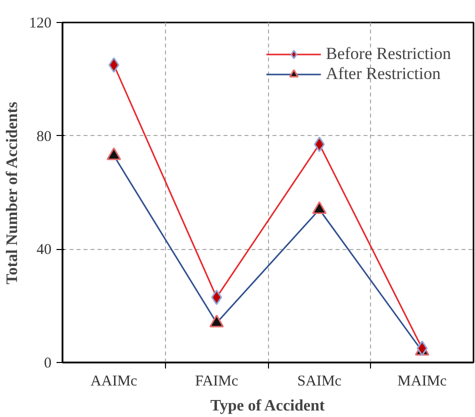  Describe the element at coordinates (48, 364) in the screenshot. I see `y-tick-label: 0` at that location.